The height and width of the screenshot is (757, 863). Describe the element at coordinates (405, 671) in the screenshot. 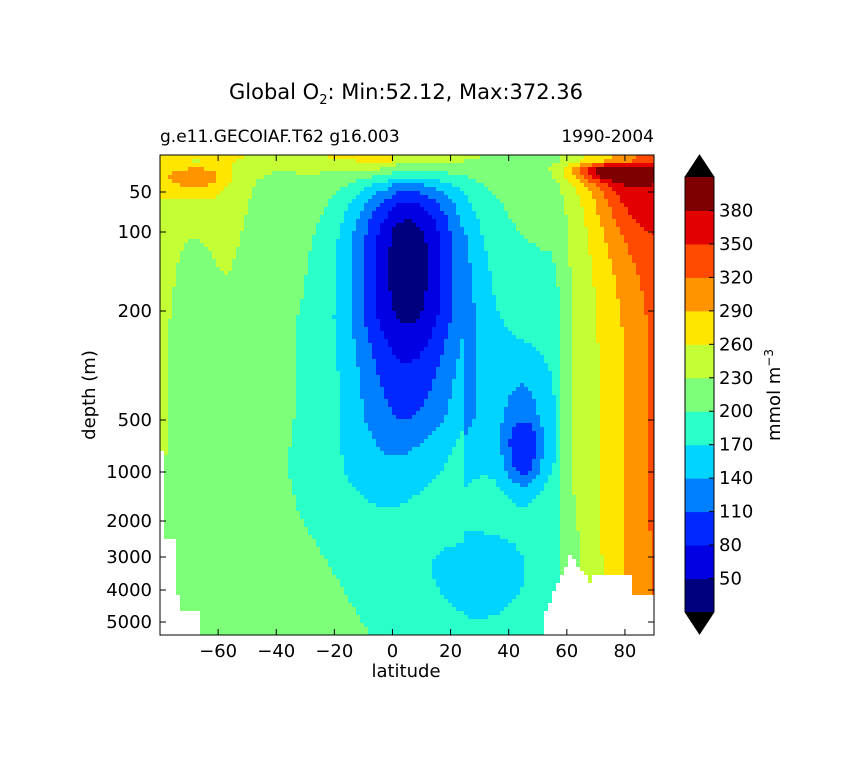

I see `x-axis-label: latitude` at that location.